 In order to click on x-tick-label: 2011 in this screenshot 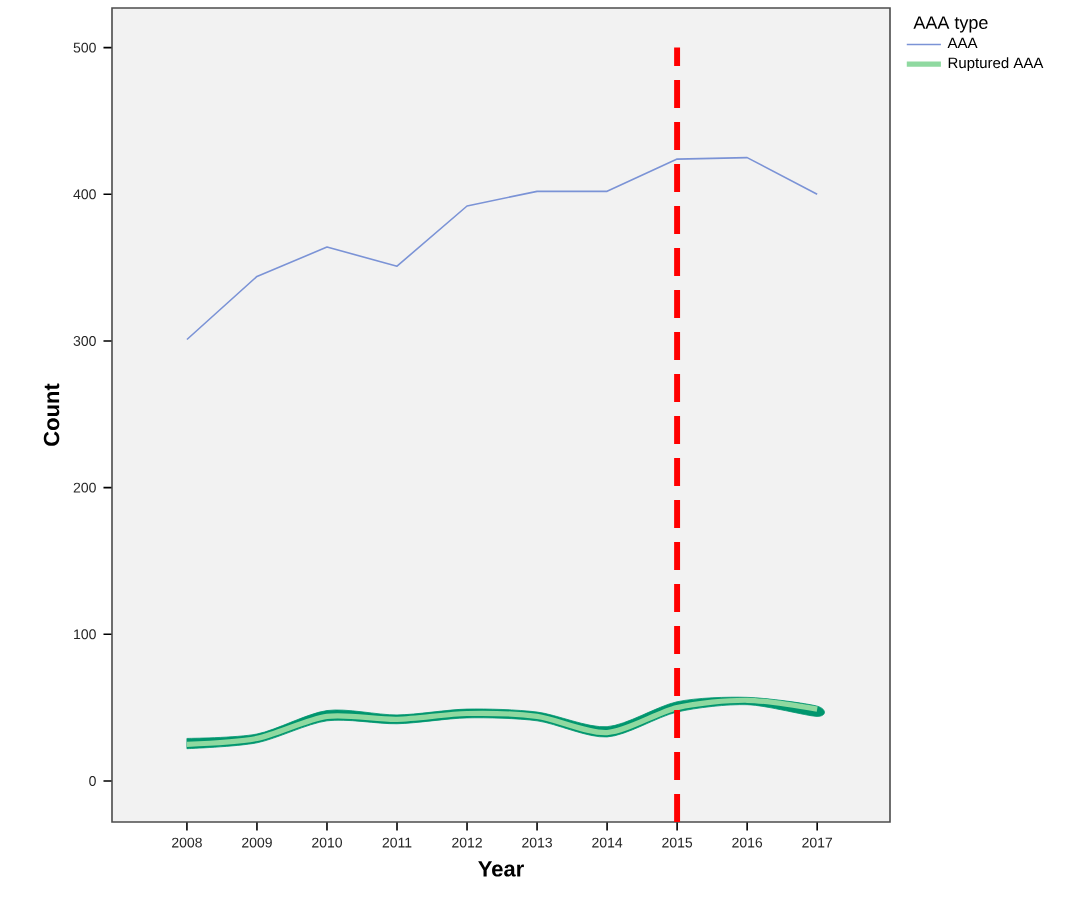, I will do `click(397, 842)`.